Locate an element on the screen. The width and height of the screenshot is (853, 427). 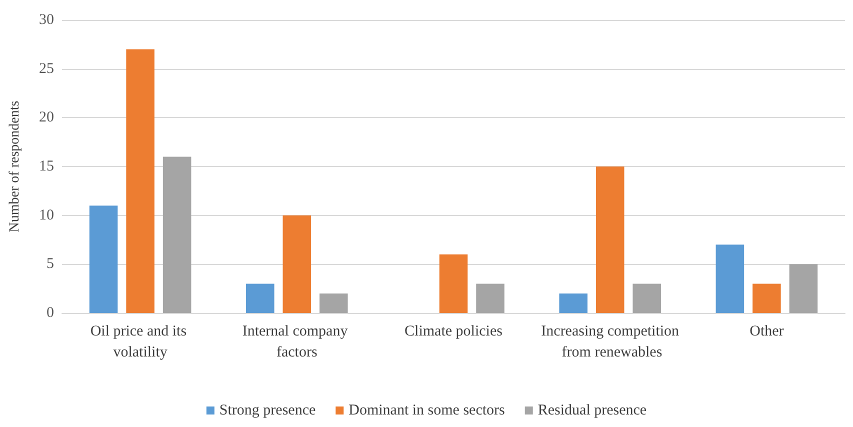
legend-label: Dominant in some sectors is located at coordinates (427, 410).